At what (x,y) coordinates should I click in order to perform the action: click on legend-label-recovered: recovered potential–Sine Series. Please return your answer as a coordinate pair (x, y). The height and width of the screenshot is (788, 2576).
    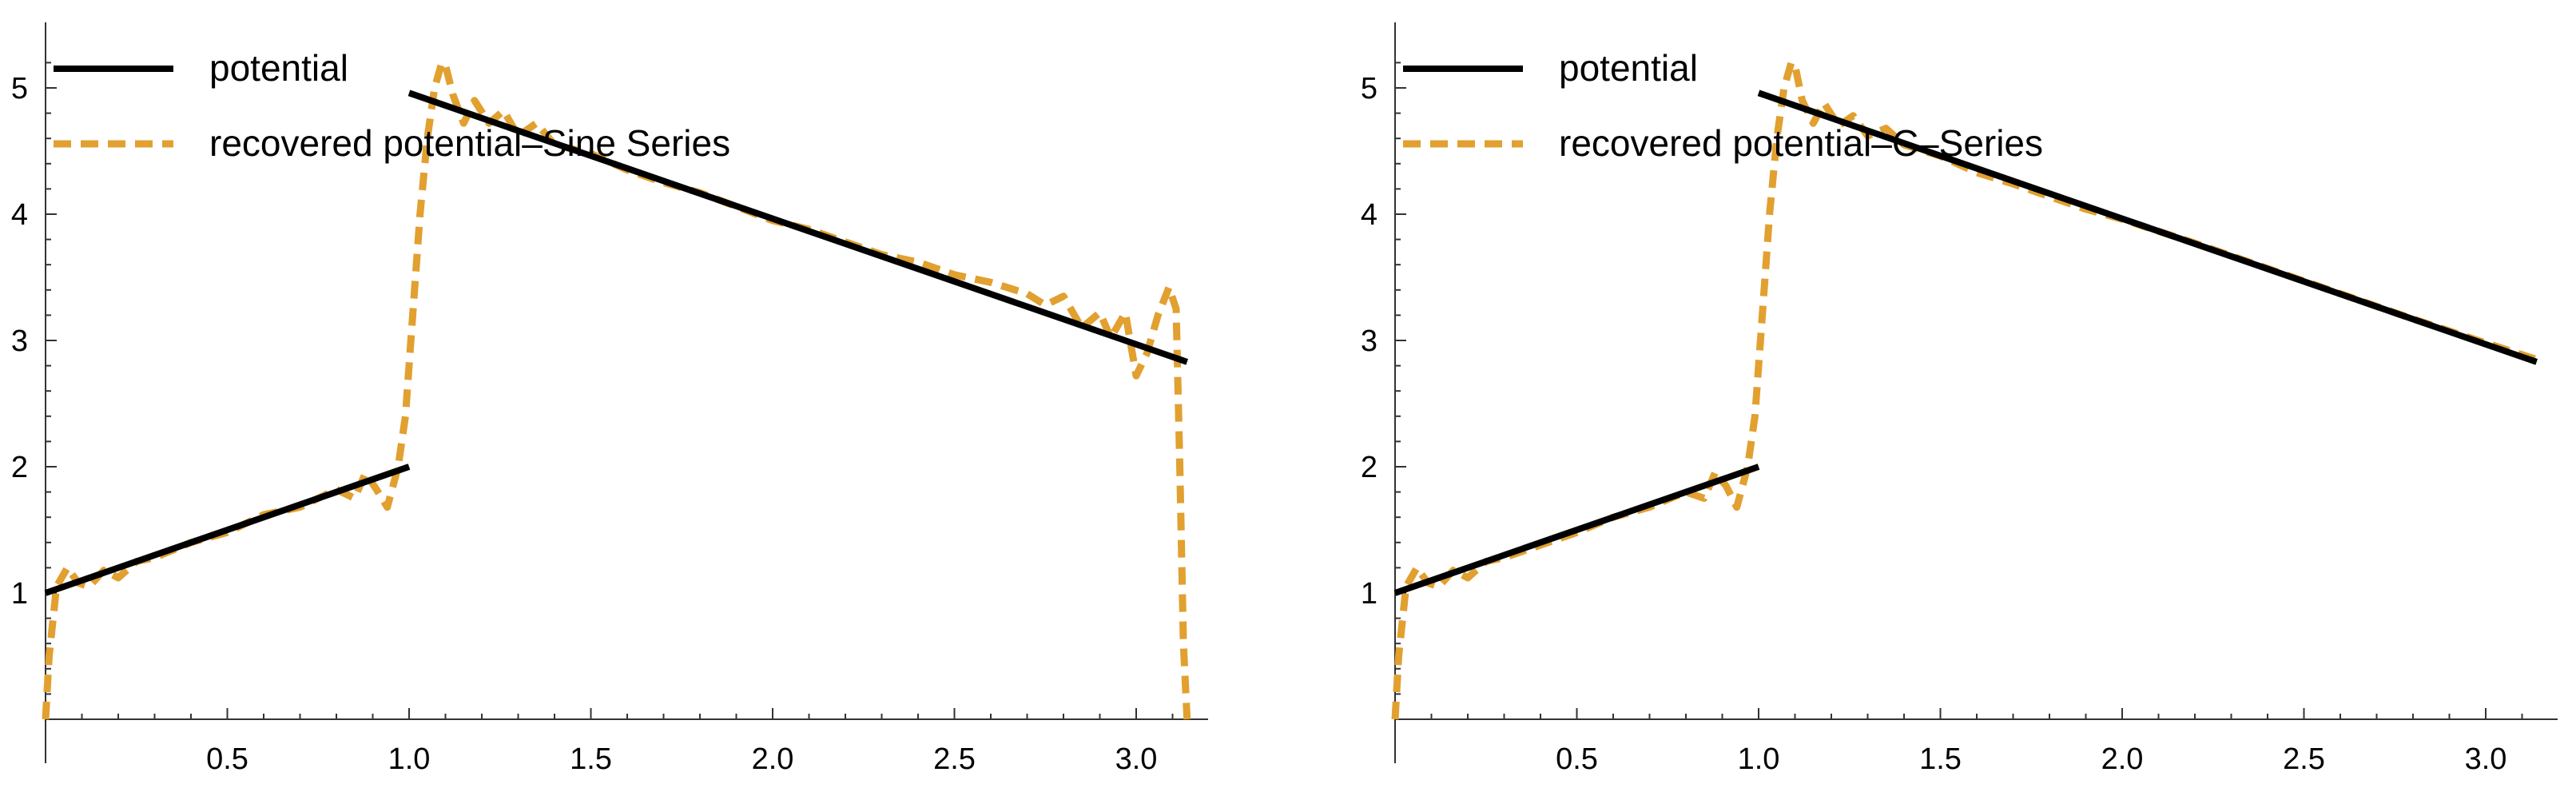
    Looking at the image, I should click on (469, 143).